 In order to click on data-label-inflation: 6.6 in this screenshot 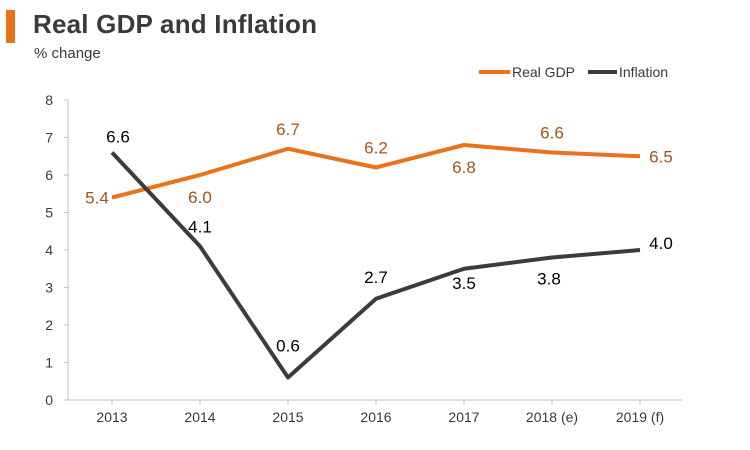, I will do `click(118, 137)`.